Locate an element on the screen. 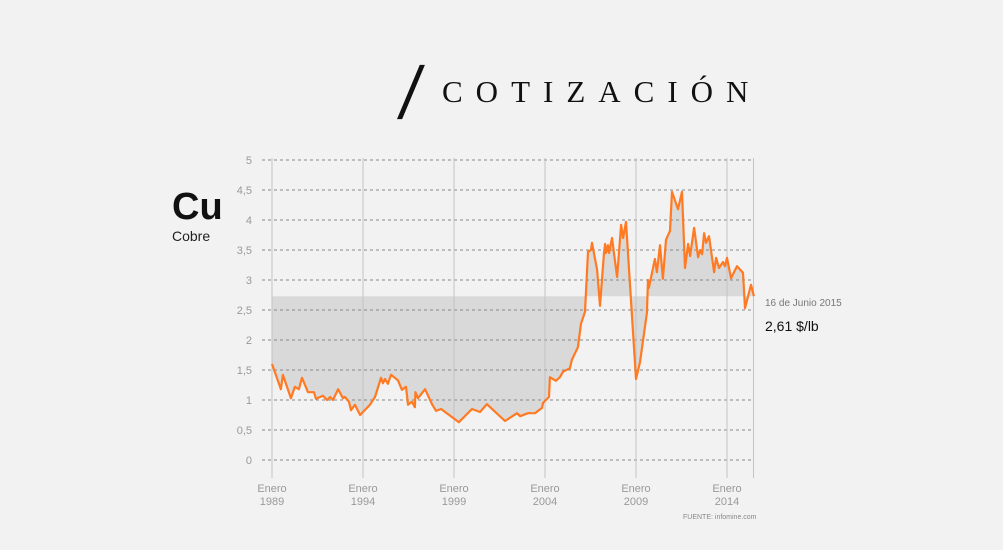 This screenshot has height=550, width=1003. y-tick-label: 4 is located at coordinates (249, 221).